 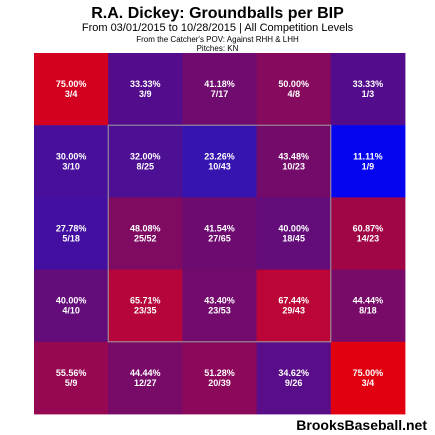 What do you see at coordinates (219, 229) in the screenshot?
I see `zone-cell-percent: 41.54%` at bounding box center [219, 229].